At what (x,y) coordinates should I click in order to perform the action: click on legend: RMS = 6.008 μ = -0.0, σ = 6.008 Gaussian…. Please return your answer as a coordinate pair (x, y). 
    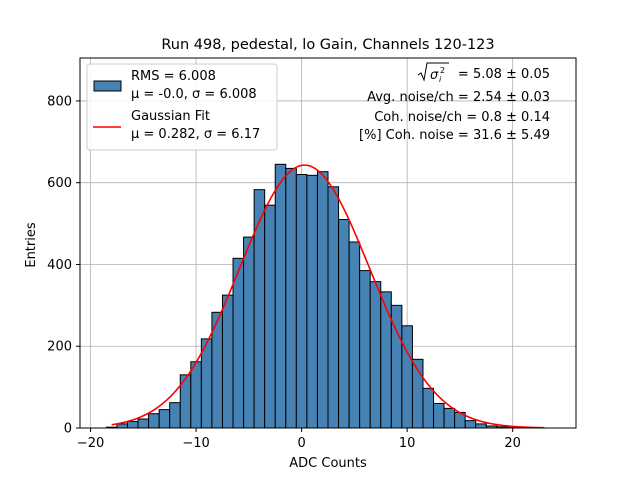
    Looking at the image, I should click on (182, 107).